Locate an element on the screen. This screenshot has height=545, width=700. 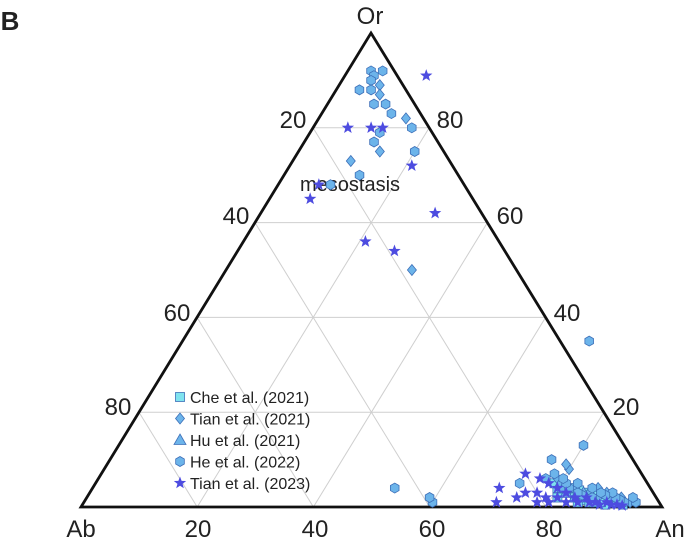
legend-item-2: Hu et al. (2021) is located at coordinates (236, 441).